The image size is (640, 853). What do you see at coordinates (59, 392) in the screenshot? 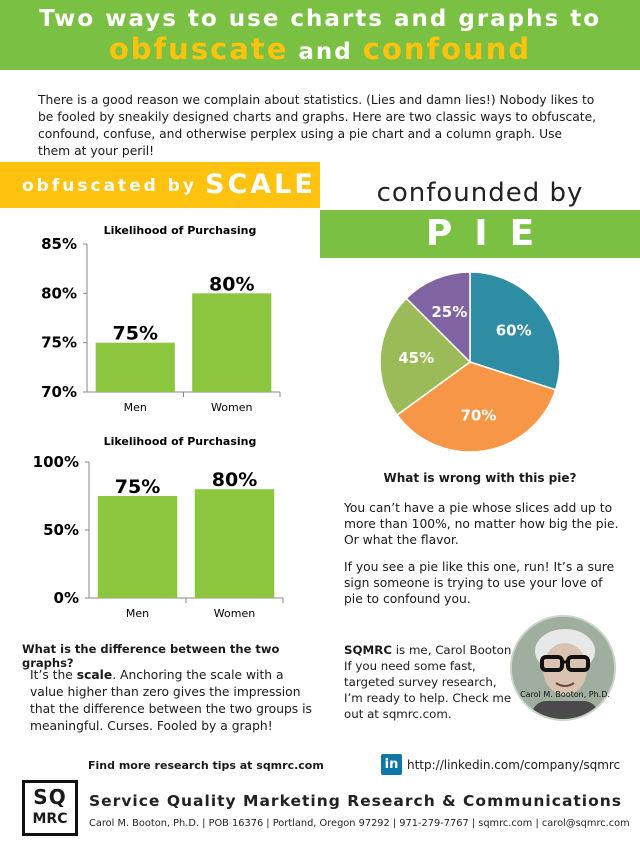
I see `y-tick-label: 70%` at bounding box center [59, 392].